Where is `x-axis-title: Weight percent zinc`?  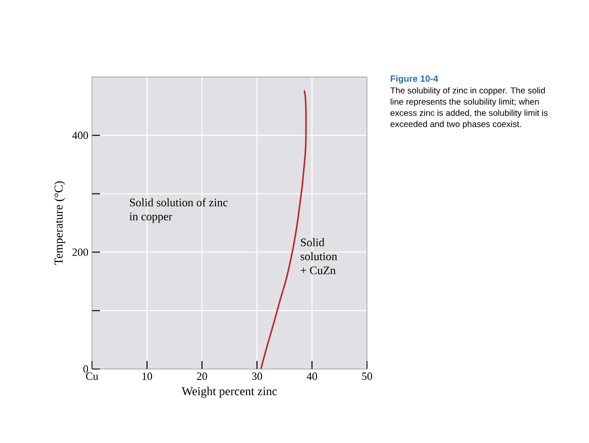 x-axis-title: Weight percent zinc is located at coordinates (229, 392).